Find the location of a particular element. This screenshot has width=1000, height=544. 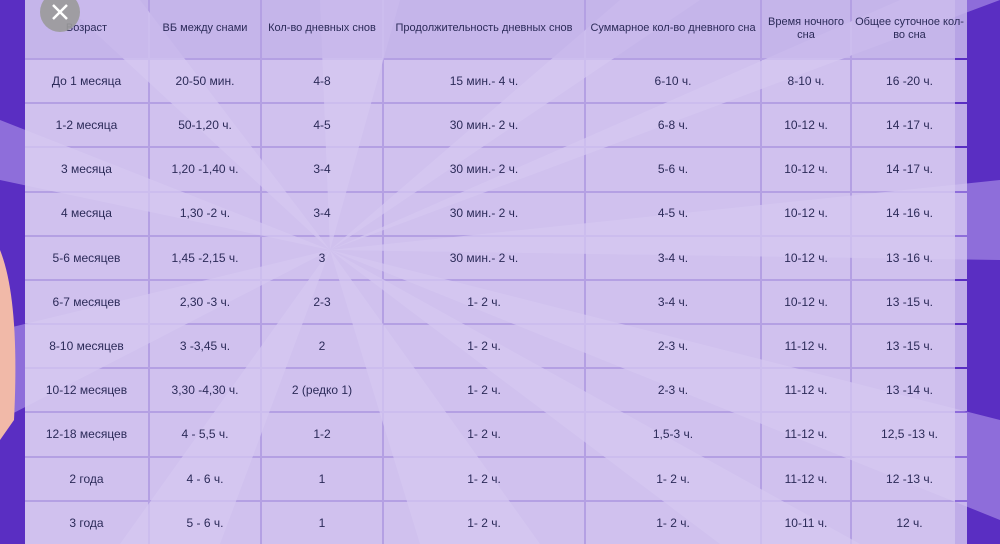

table-cell: 2 года is located at coordinates (86, 478).